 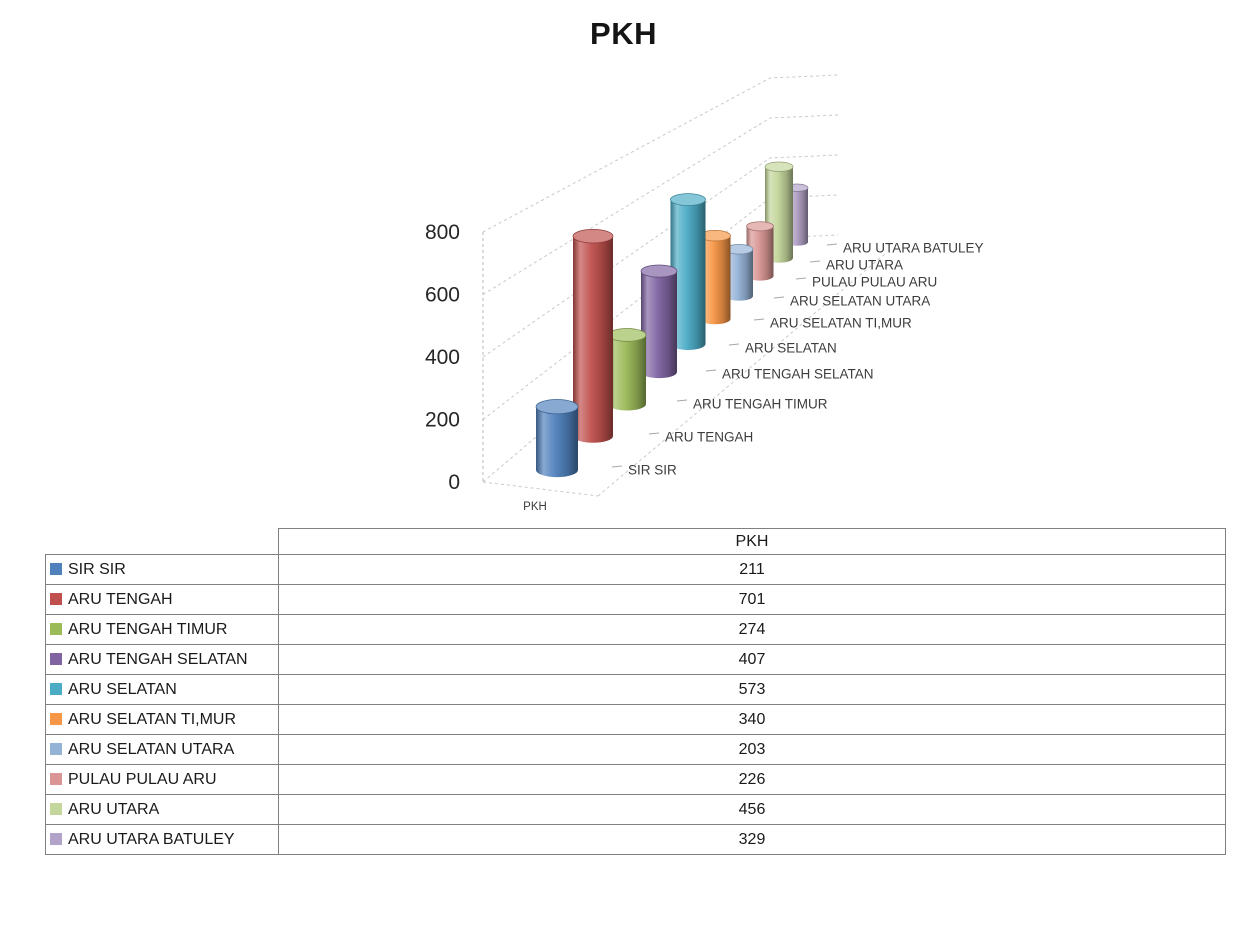 What do you see at coordinates (56, 568) in the screenshot?
I see `legend-swatch-sir-sir` at bounding box center [56, 568].